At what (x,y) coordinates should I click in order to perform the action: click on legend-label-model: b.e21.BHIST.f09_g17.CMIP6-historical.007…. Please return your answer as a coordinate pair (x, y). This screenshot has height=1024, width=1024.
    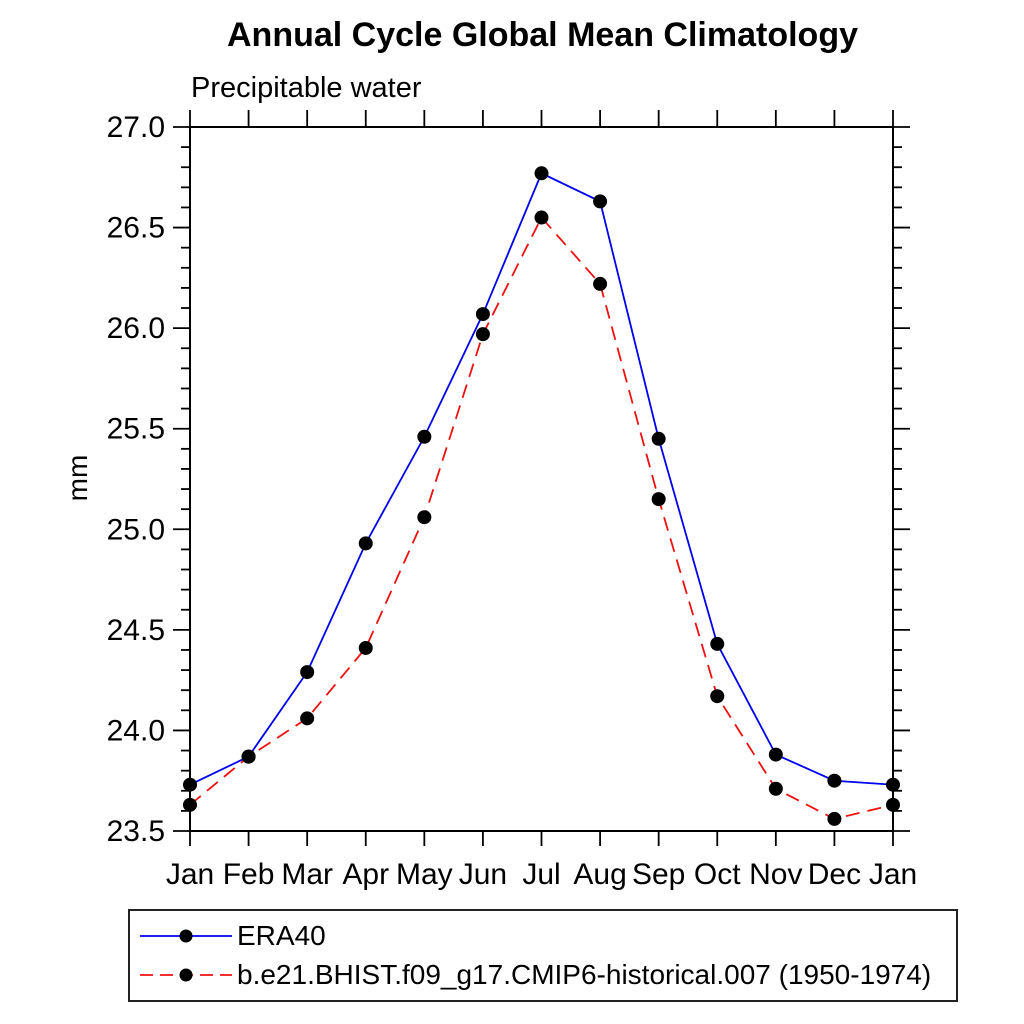
    Looking at the image, I should click on (584, 974).